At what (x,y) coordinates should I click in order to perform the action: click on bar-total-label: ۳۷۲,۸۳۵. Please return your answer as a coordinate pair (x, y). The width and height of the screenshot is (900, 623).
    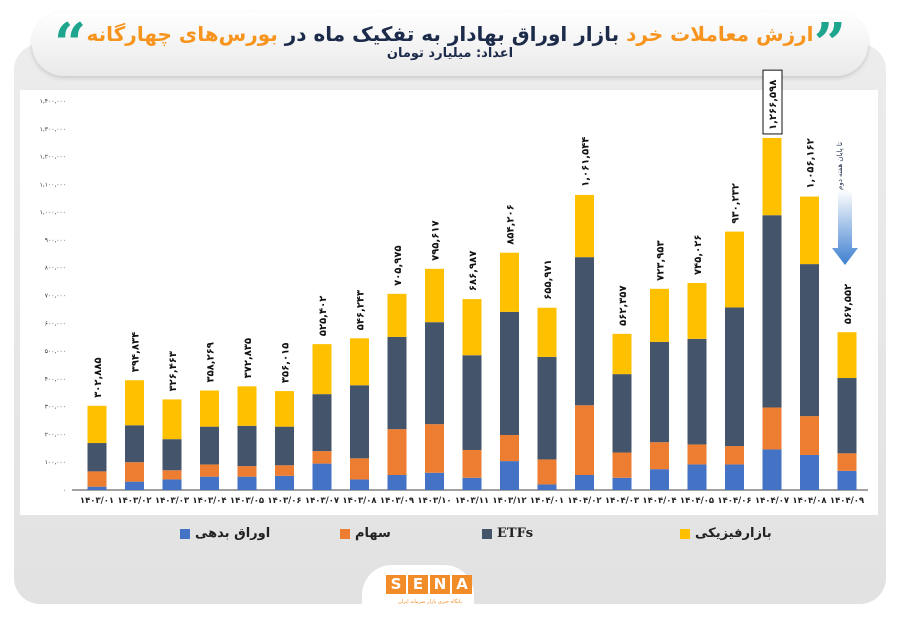
    Looking at the image, I should click on (248, 358).